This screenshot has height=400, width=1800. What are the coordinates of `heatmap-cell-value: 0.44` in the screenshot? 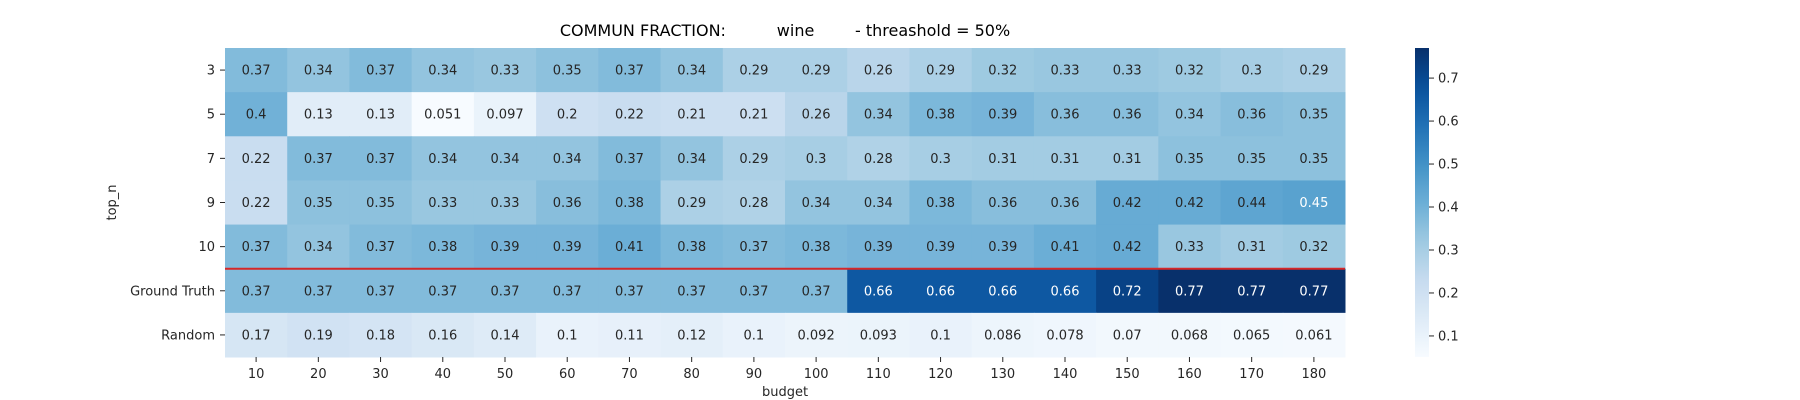 It's located at (1251, 203).